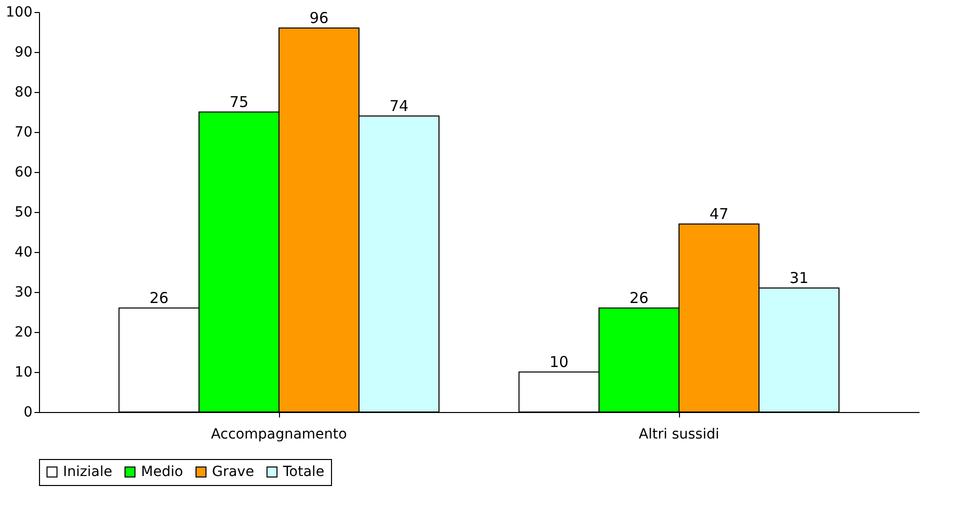 Image resolution: width=971 pixels, height=531 pixels. I want to click on legend-label: Grave, so click(233, 472).